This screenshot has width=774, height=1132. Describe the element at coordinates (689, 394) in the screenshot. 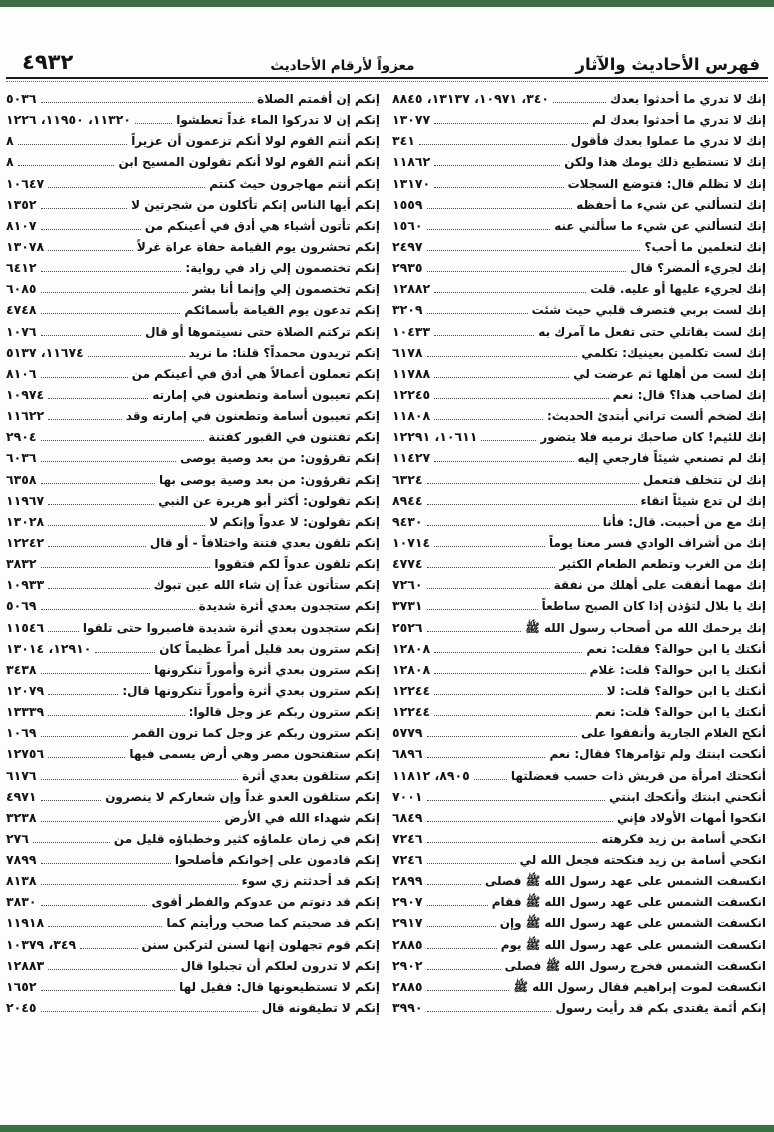

I see `entry-text: إنك لصاحب هذا؟ قال: نعم` at that location.